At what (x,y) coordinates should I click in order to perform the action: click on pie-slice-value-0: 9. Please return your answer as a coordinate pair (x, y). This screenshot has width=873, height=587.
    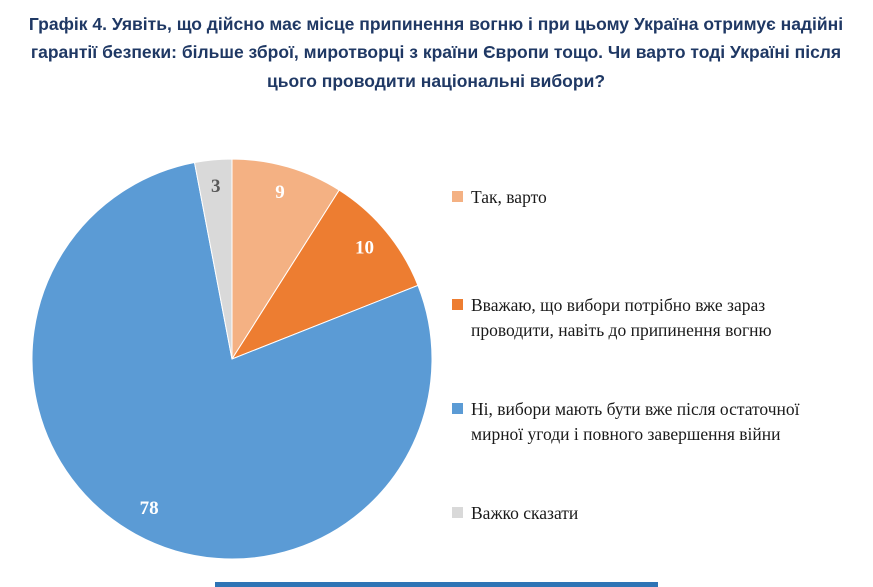
    Looking at the image, I should click on (280, 192).